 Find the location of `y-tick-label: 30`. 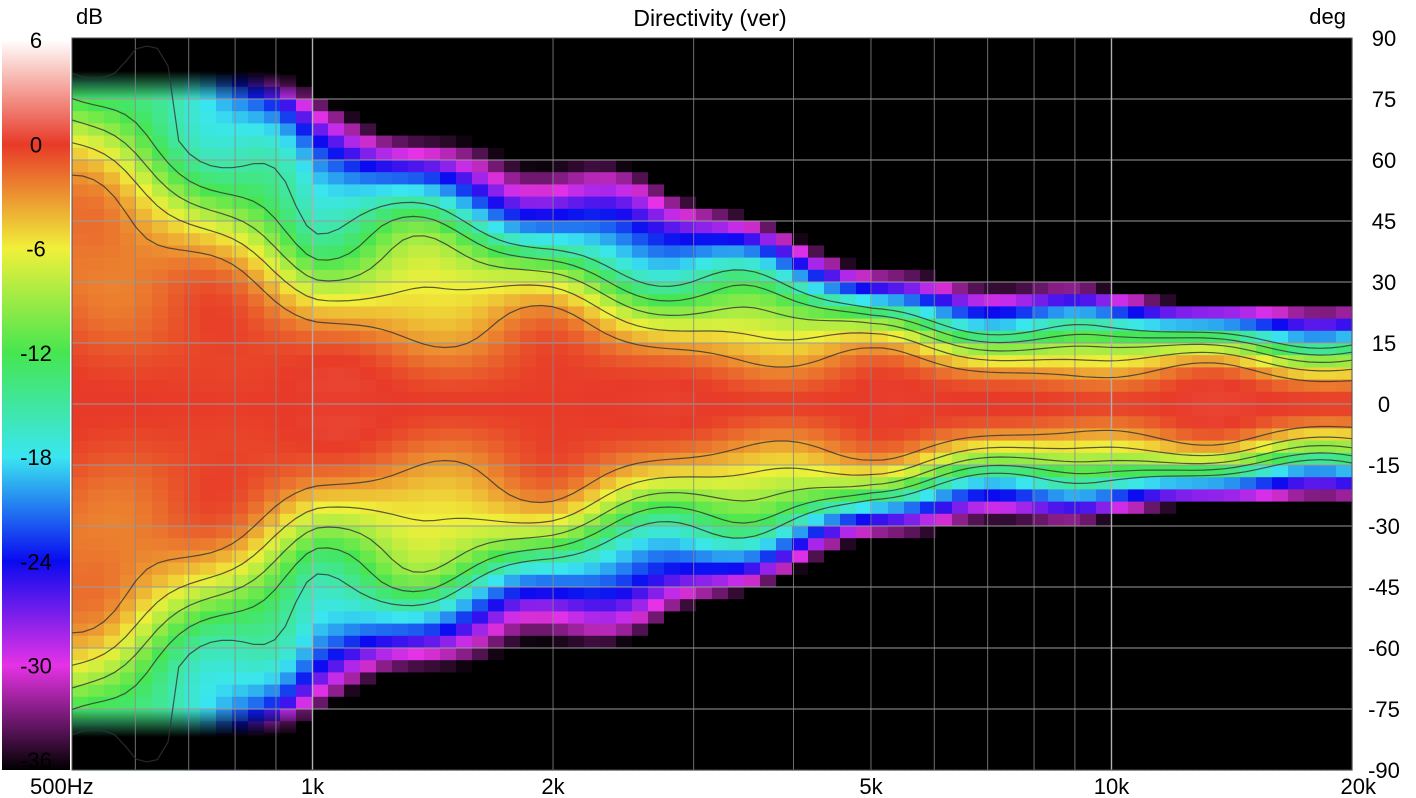

y-tick-label: 30 is located at coordinates (1384, 282).